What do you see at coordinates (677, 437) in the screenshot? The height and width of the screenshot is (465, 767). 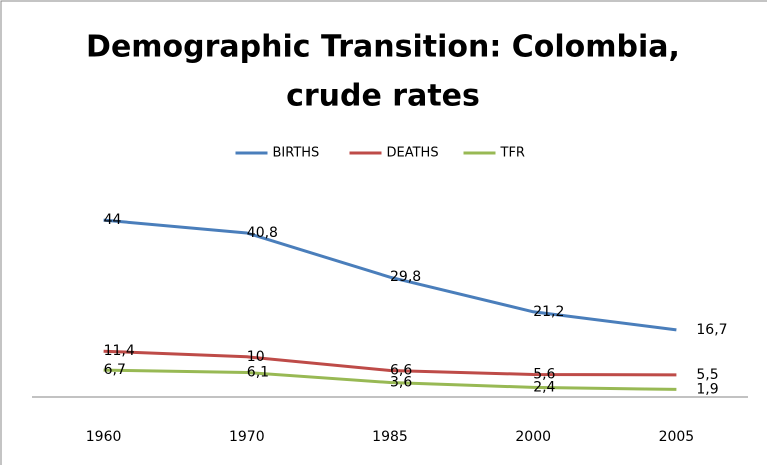 I see `x-tick-label: 2005` at bounding box center [677, 437].